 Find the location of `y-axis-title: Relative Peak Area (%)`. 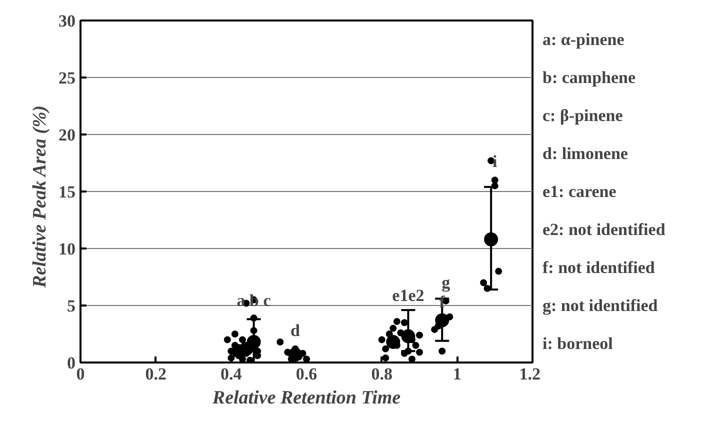

y-axis-title: Relative Peak Area (%) is located at coordinates (40, 197).